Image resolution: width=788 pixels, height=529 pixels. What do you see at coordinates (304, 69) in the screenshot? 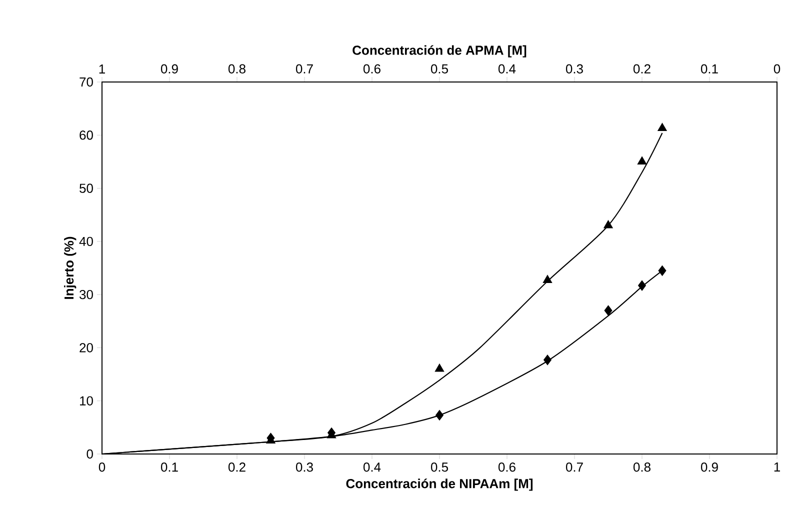
I see `x2-tick-label: 0.7` at bounding box center [304, 69].